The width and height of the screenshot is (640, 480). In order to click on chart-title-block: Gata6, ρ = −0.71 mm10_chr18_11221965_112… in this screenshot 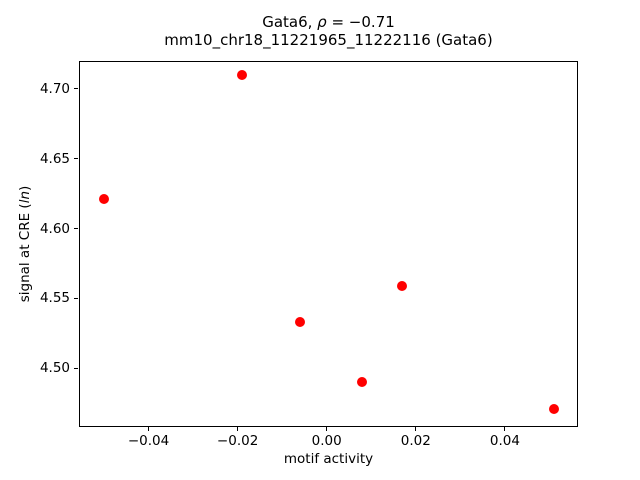, I will do `click(328, 31)`.